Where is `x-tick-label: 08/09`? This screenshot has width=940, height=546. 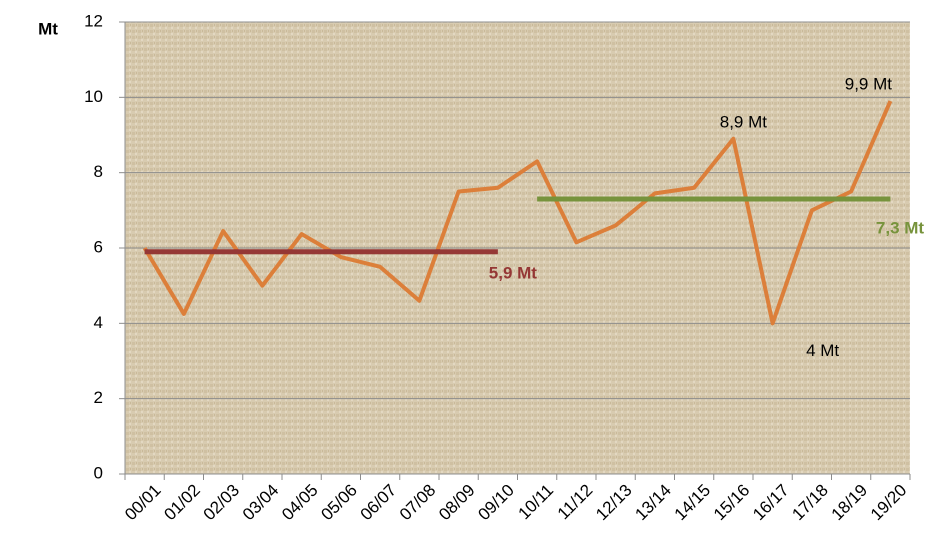
x-tick-label: 08/09 is located at coordinates (457, 503).